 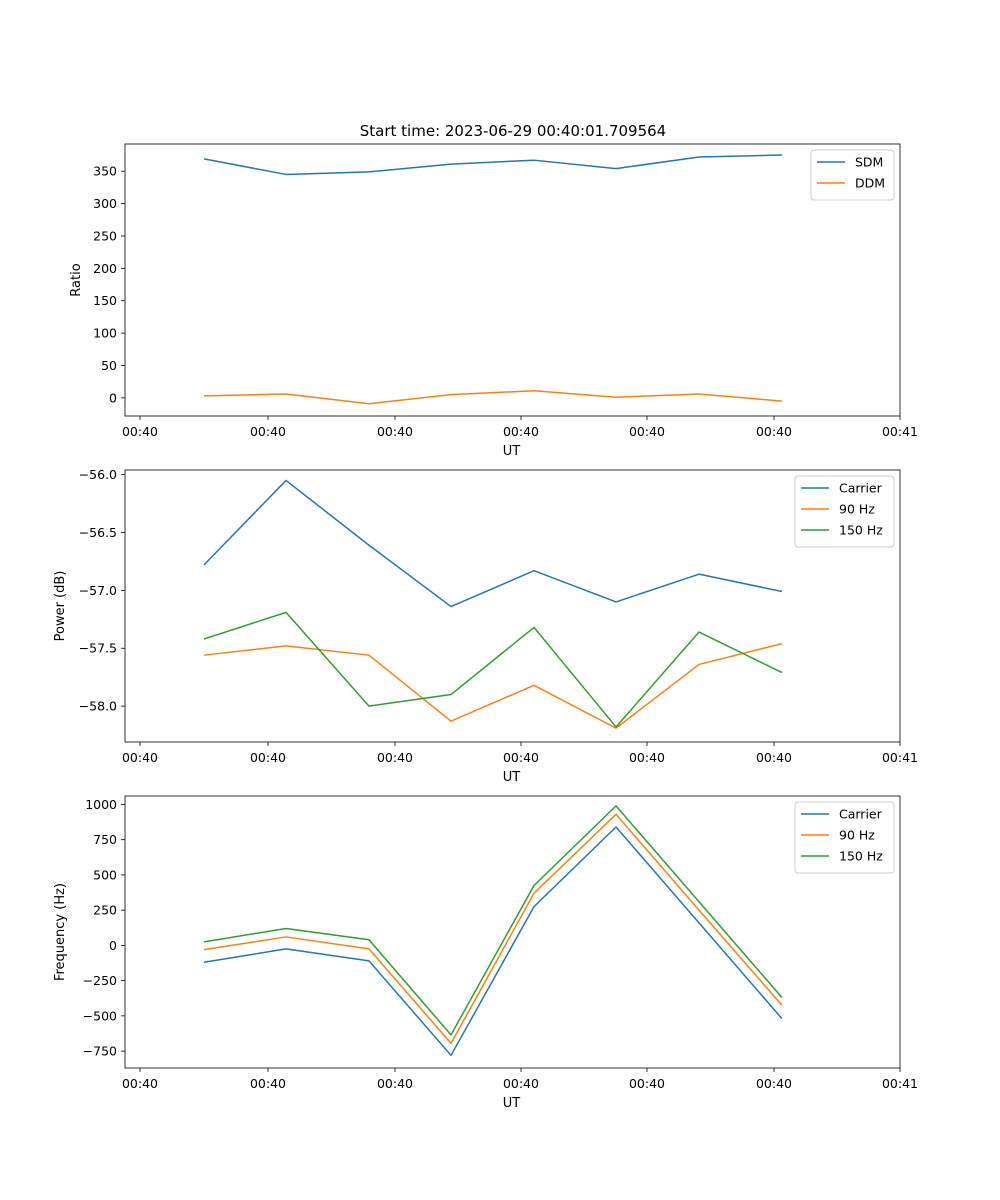 I want to click on series-line-sdm, so click(x=493, y=165).